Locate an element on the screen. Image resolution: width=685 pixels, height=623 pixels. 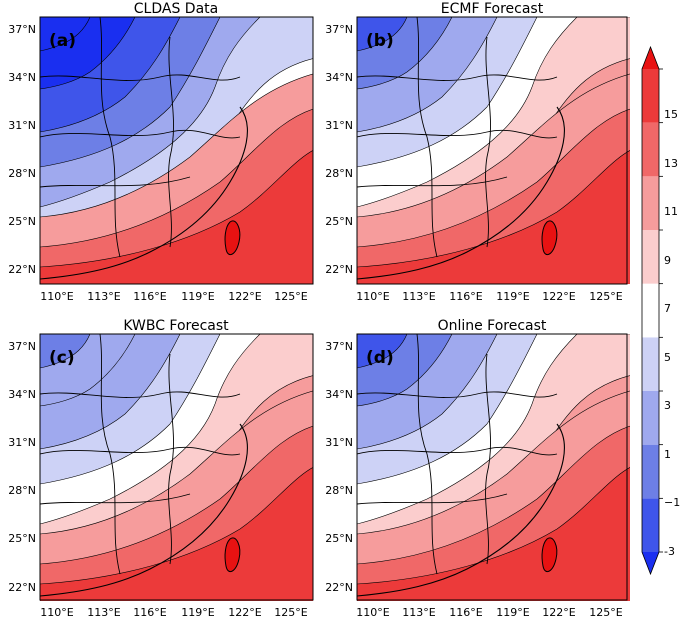
colorbar-tick: 1 is located at coordinates (667, 454).